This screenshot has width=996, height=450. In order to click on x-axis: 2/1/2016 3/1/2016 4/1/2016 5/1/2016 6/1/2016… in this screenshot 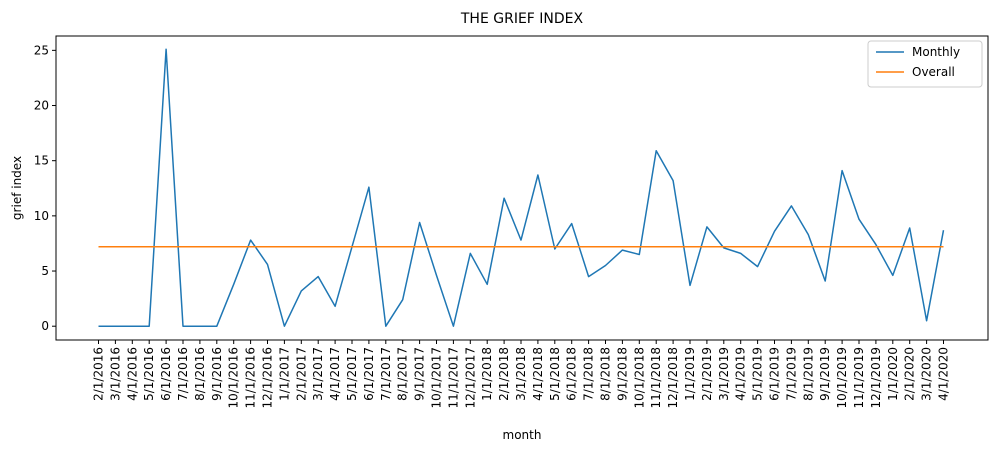, I will do `click(521, 374)`.